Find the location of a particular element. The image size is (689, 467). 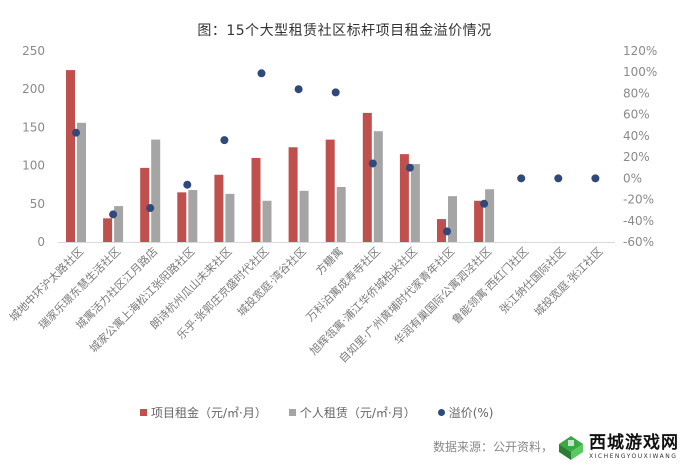

data-source-note: 数据来源：公开资料， is located at coordinates (493, 447).